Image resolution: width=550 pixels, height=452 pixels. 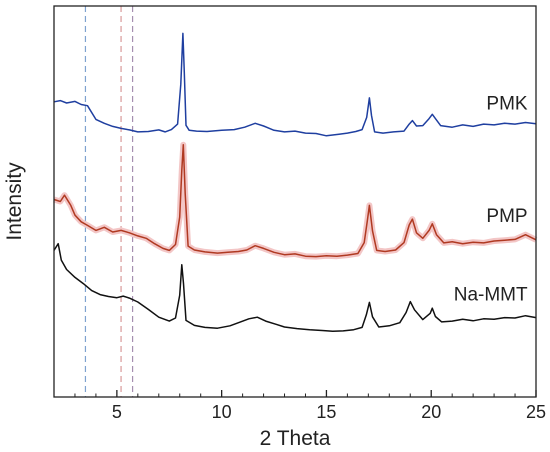 What do you see at coordinates (491, 295) in the screenshot?
I see `series-label-na-mmt: Na-MMT` at bounding box center [491, 295].